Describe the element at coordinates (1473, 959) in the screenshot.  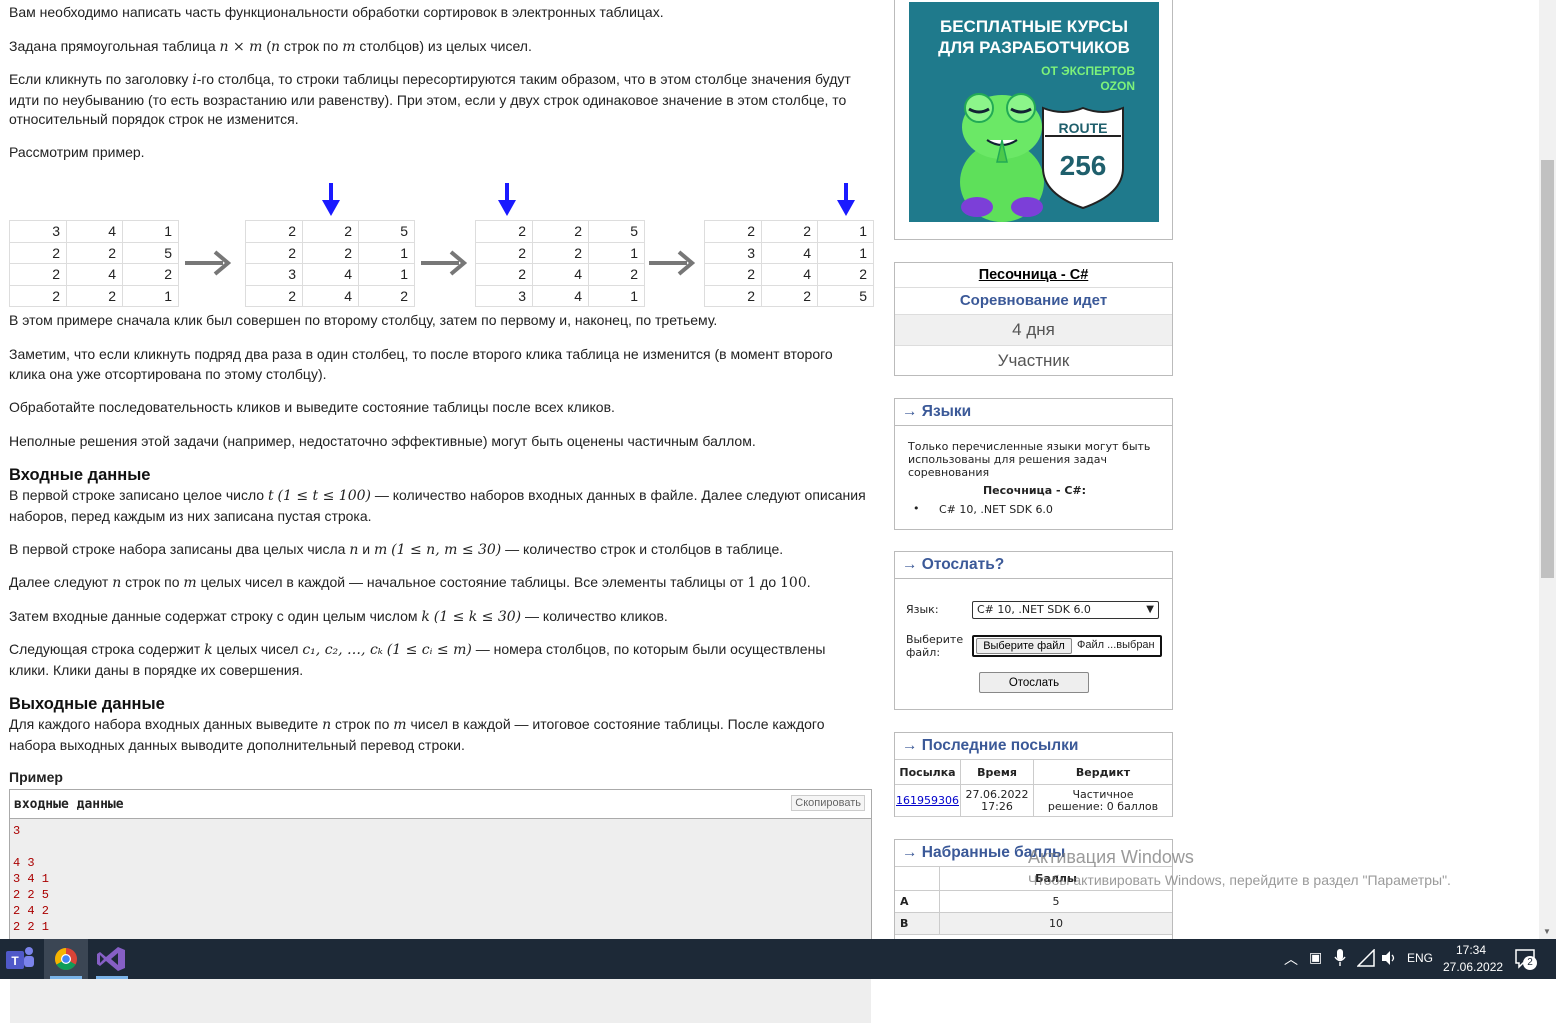
I see `clock: 17:34 27.06.2022` at that location.